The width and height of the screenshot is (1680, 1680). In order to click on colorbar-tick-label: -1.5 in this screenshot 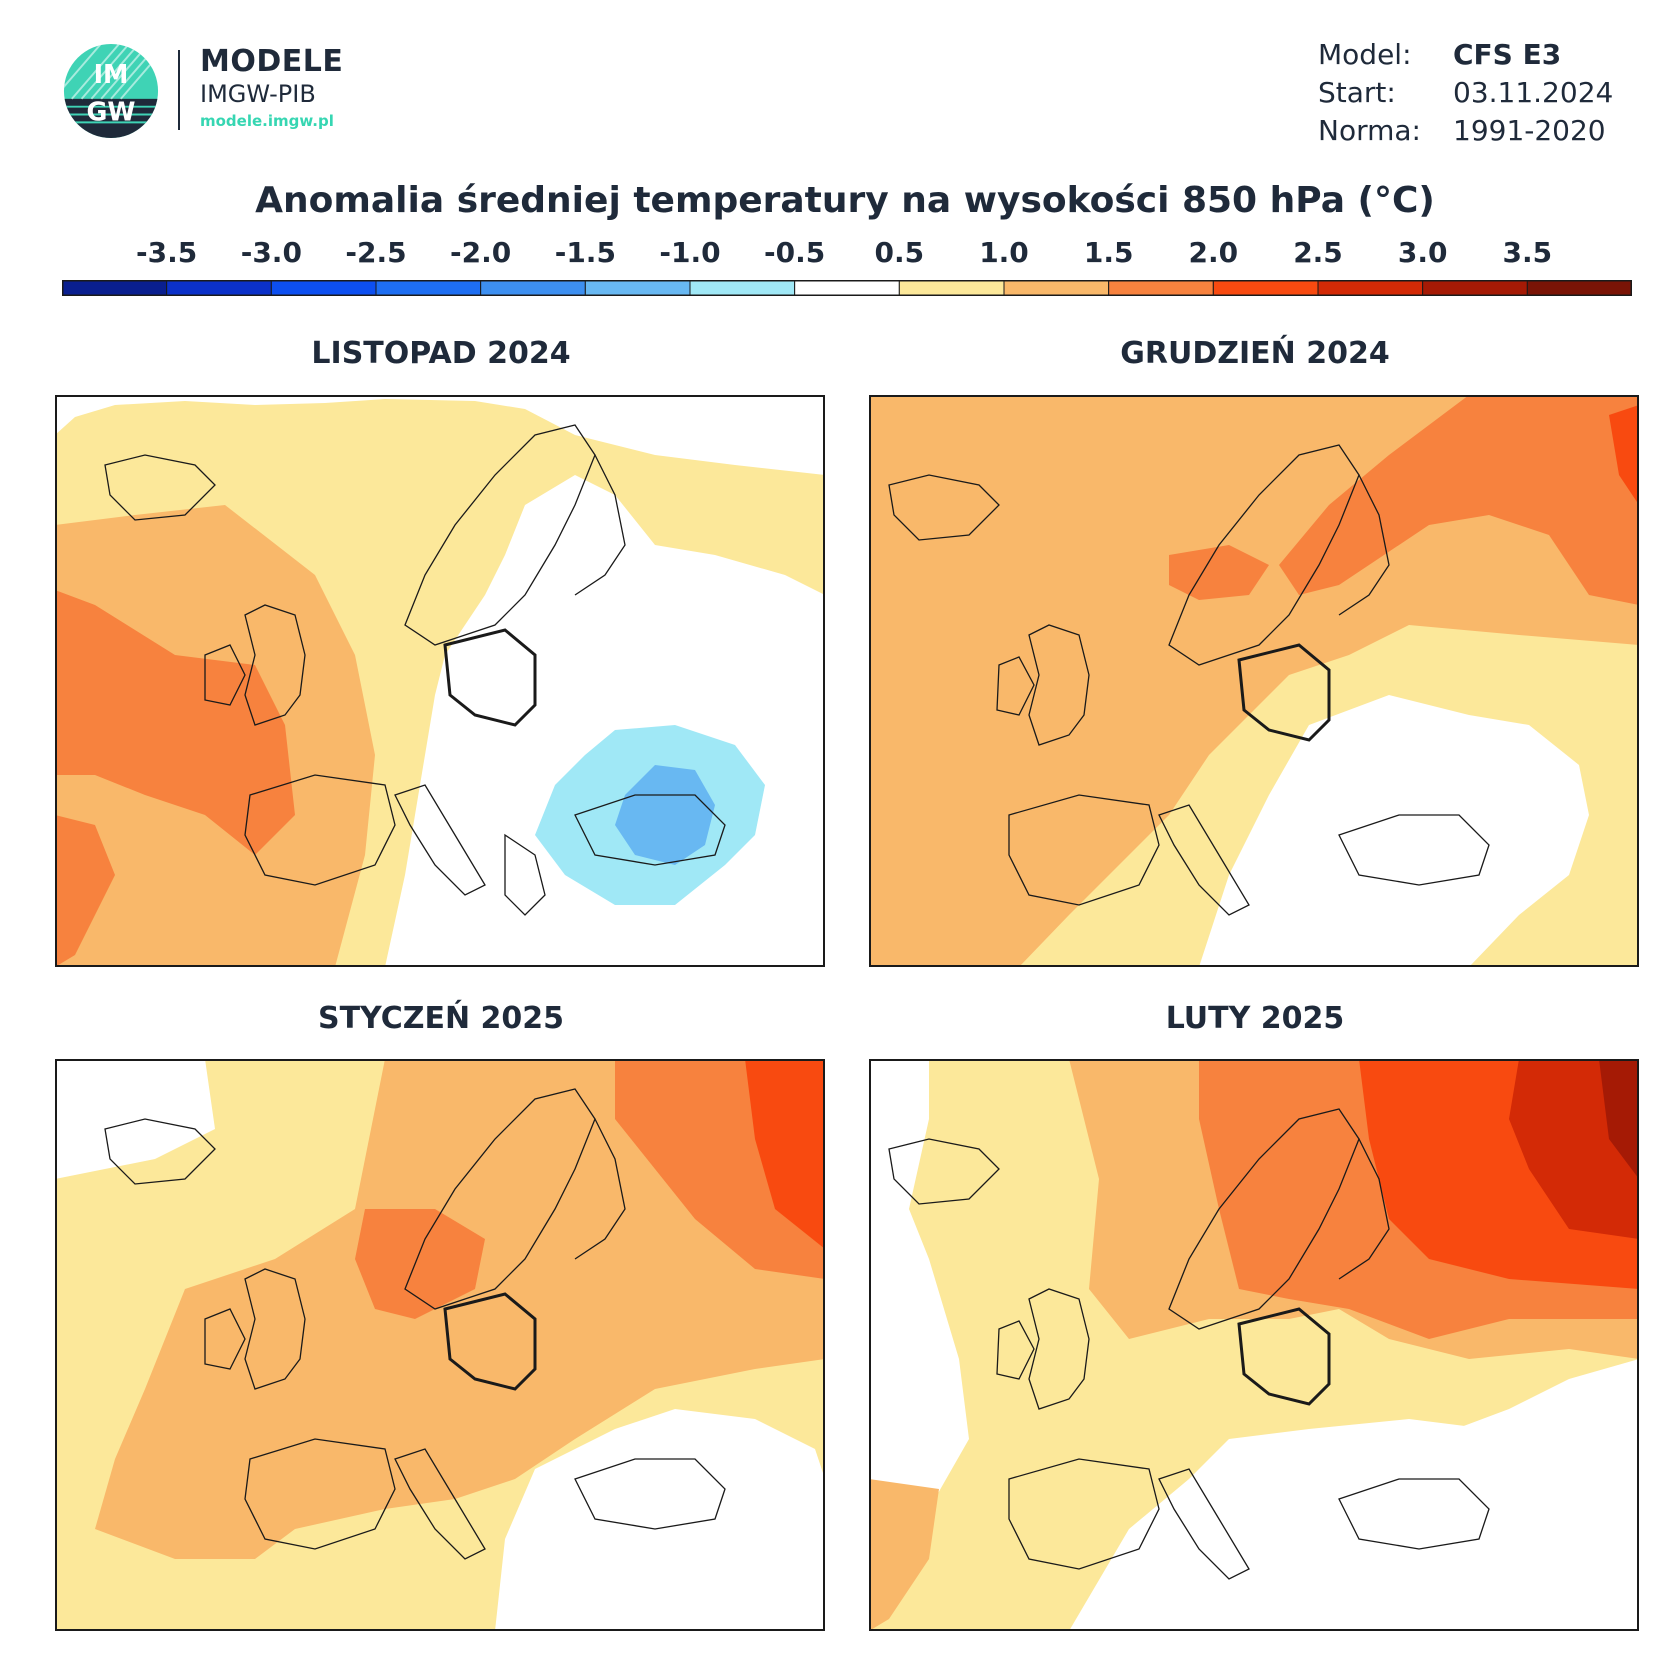, I will do `click(585, 252)`.